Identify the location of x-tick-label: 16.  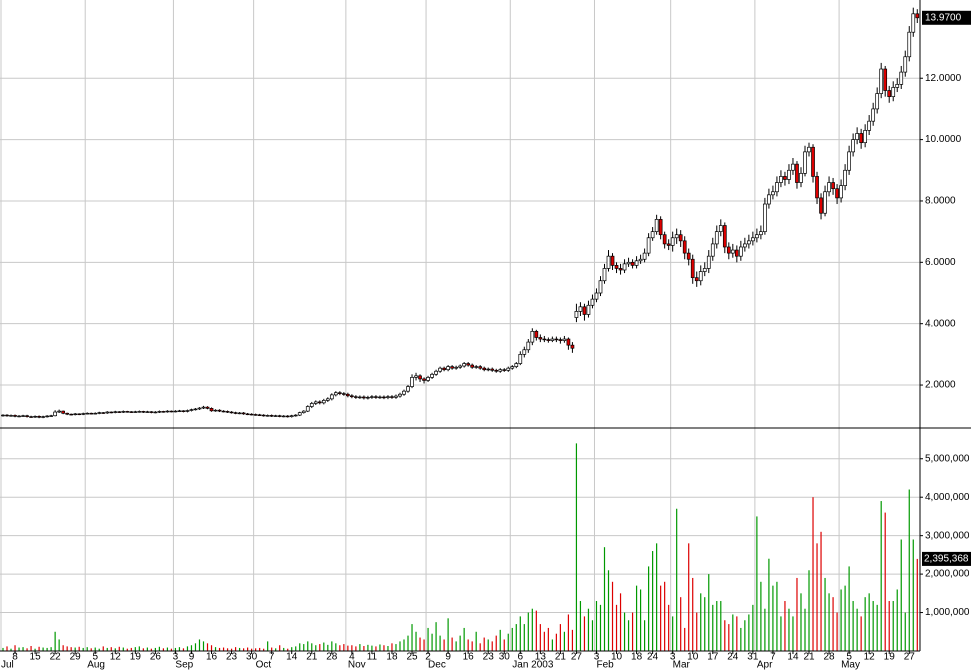
(469, 657).